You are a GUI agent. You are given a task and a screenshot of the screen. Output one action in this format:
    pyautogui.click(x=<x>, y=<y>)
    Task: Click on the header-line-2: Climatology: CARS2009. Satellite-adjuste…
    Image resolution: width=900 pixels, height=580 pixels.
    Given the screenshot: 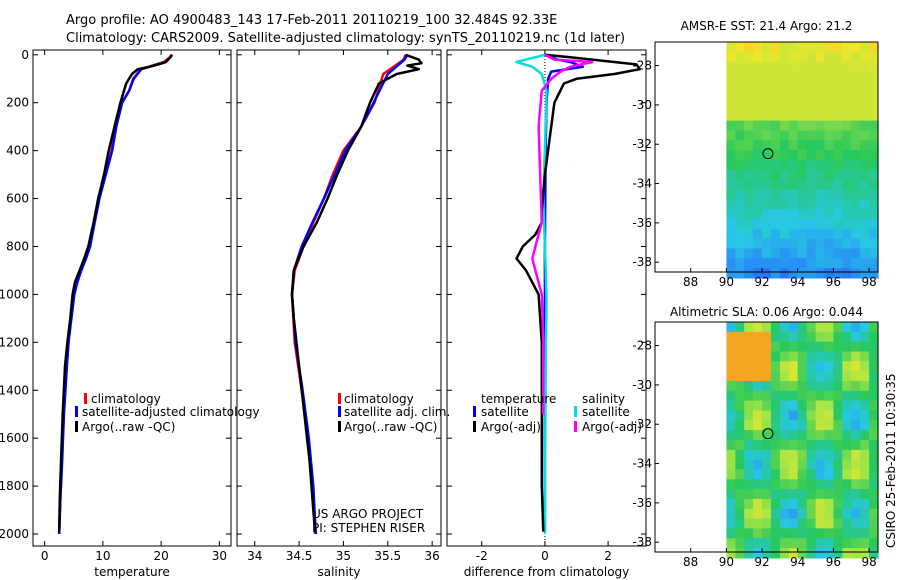 What is the action you would take?
    pyautogui.click(x=345, y=38)
    